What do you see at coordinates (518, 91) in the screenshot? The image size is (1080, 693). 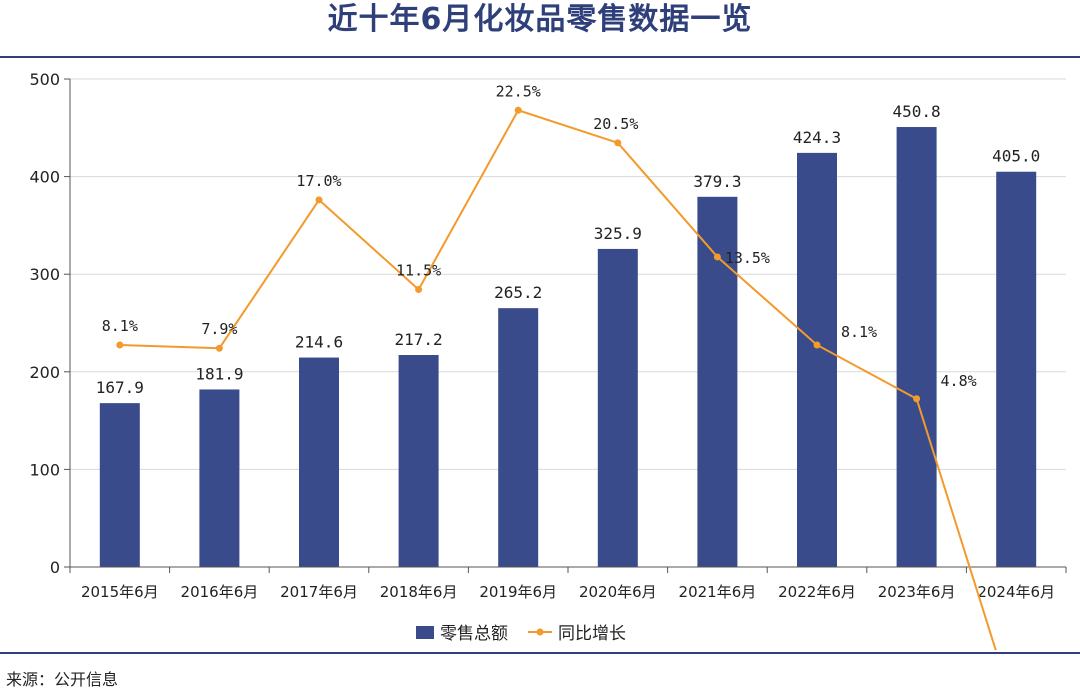 I see `growth-value-label: 22.5%` at bounding box center [518, 91].